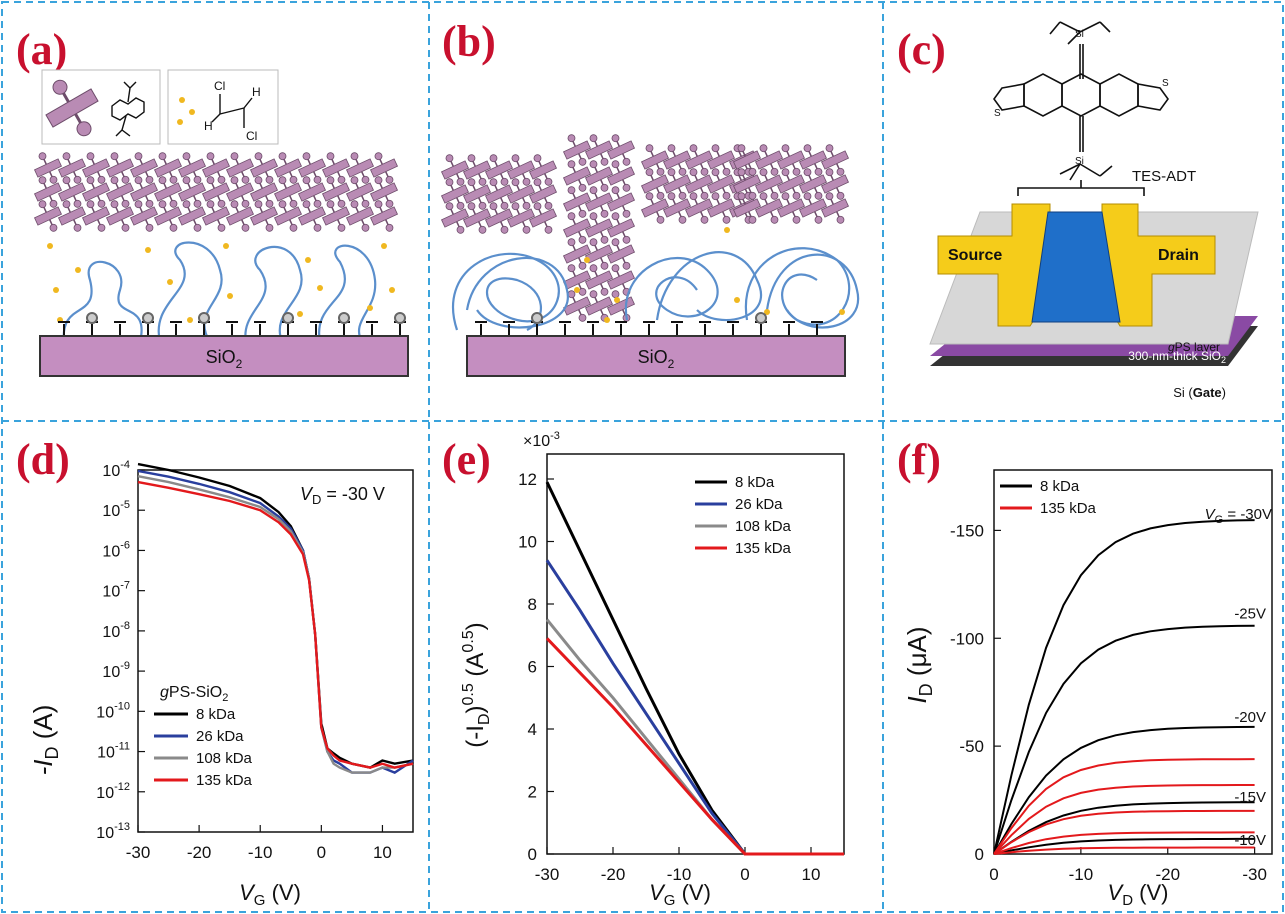 Image resolution: width=1285 pixels, height=914 pixels. What do you see at coordinates (270, 894) in the screenshot?
I see `chart-d-xlabel: VG (V)` at bounding box center [270, 894].